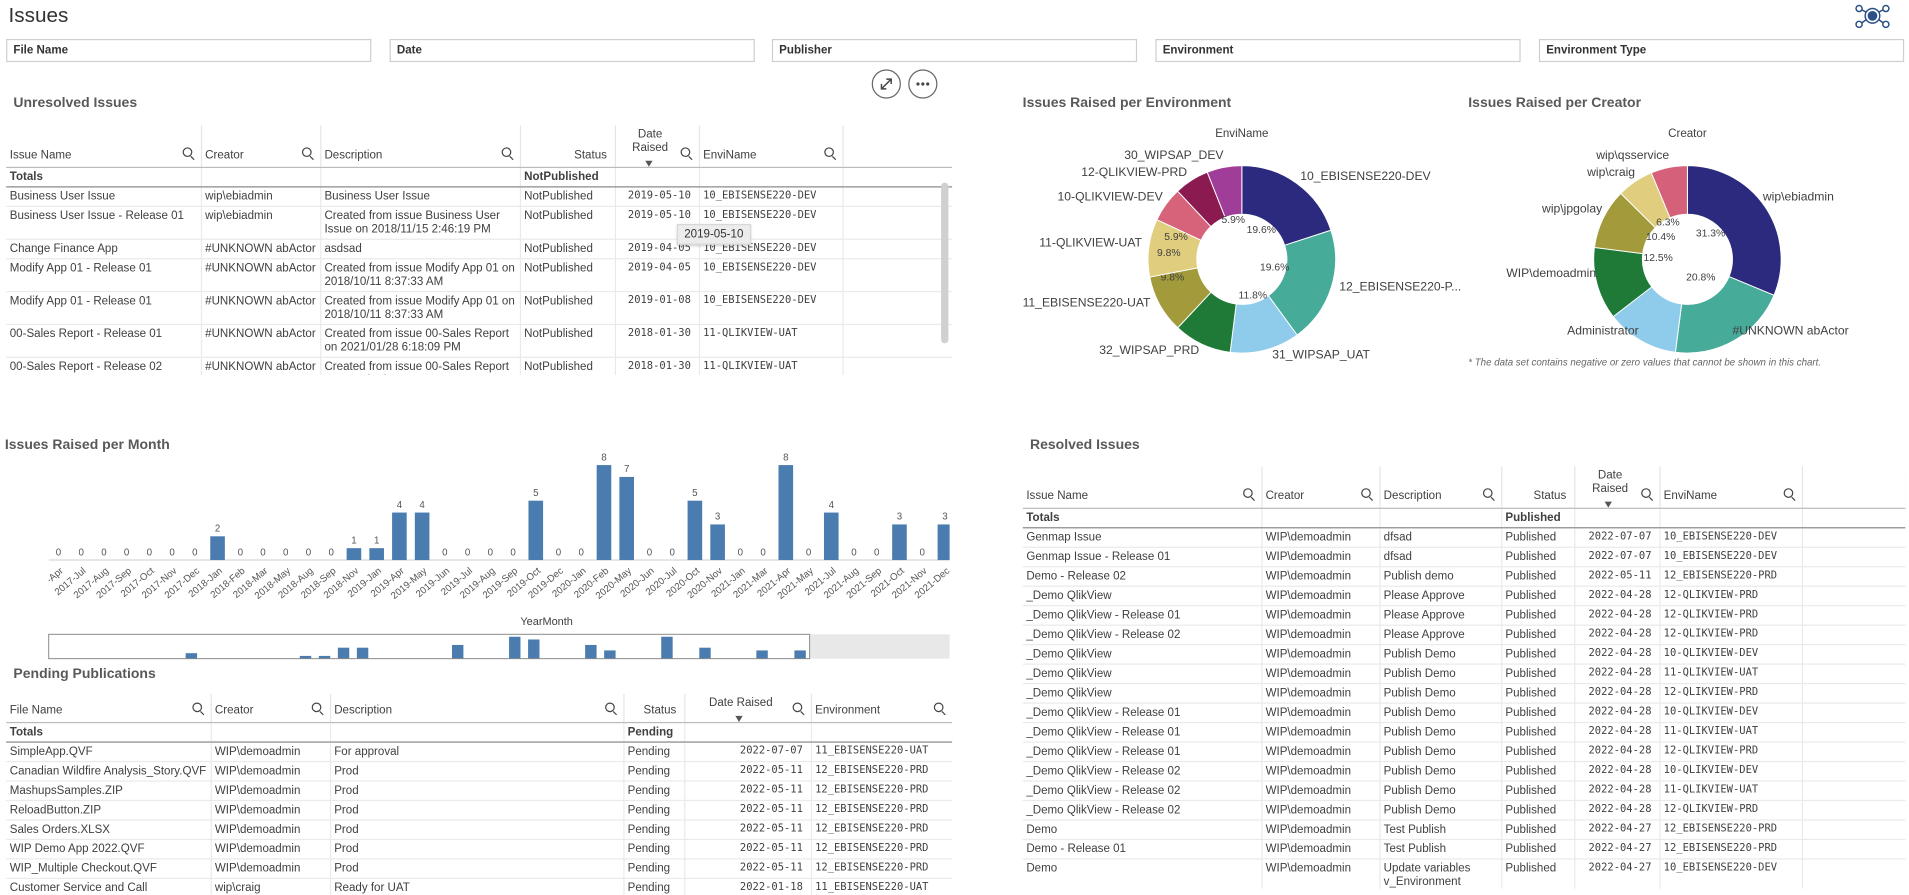 The image size is (1909, 895). I want to click on filter-box: Environment, so click(1338, 50).